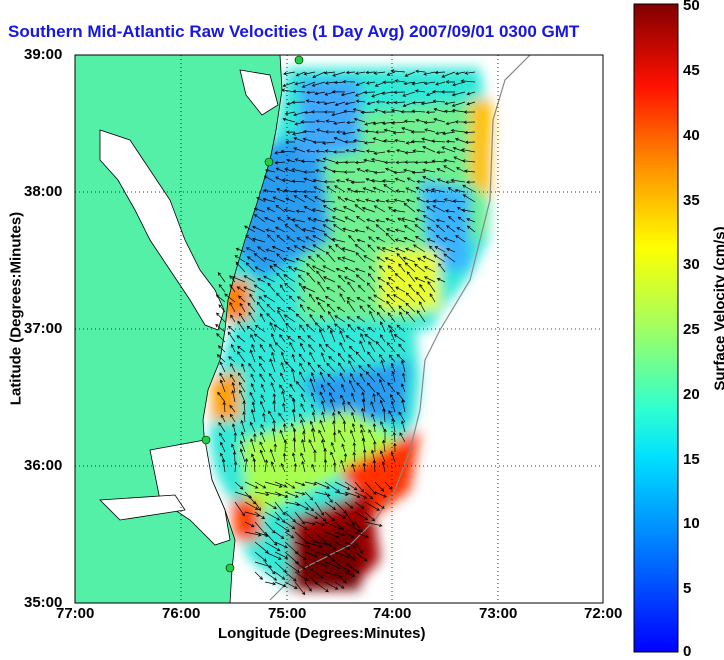  I want to click on x-tick-label: 73:00, so click(498, 613).